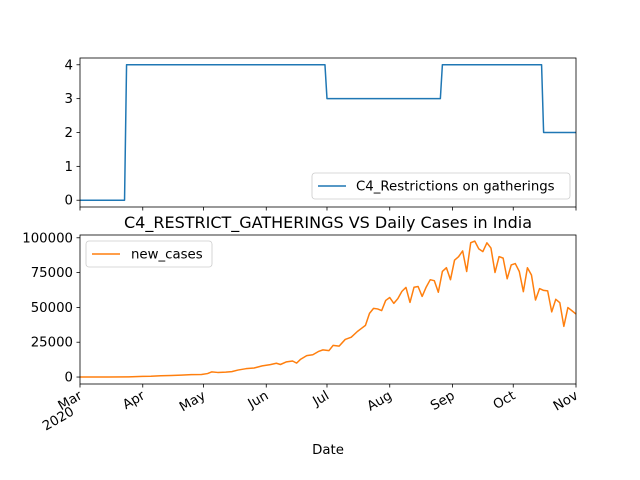 The height and width of the screenshot is (480, 640). Describe the element at coordinates (69, 201) in the screenshot. I see `top-y-tick-label: 0` at that location.